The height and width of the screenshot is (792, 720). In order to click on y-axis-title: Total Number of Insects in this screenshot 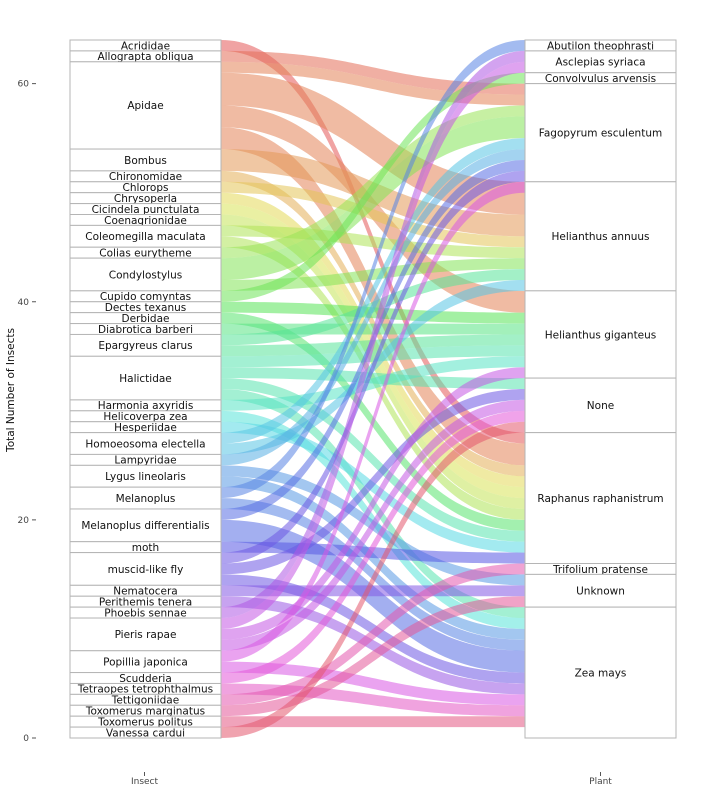, I will do `click(11, 390)`.